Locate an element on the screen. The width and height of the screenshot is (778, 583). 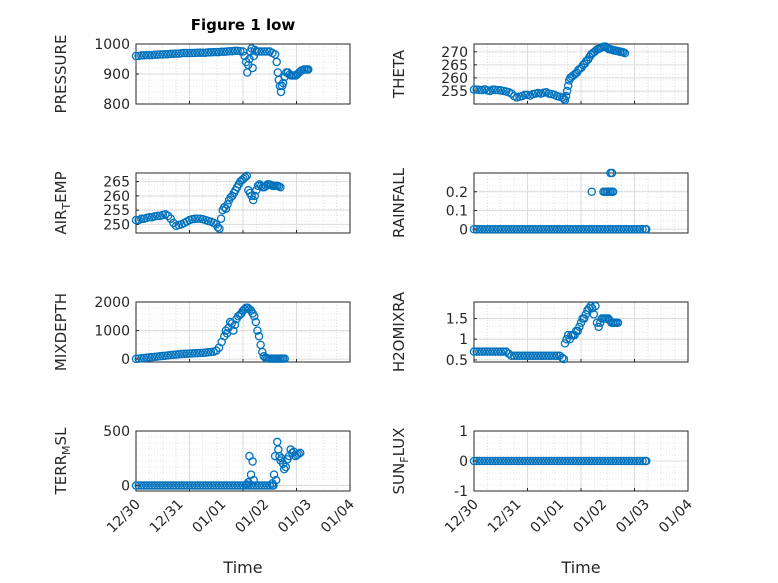
subplot-mixdepth: 0 1000 2000 MIXDEPTH is located at coordinates (201, 332).